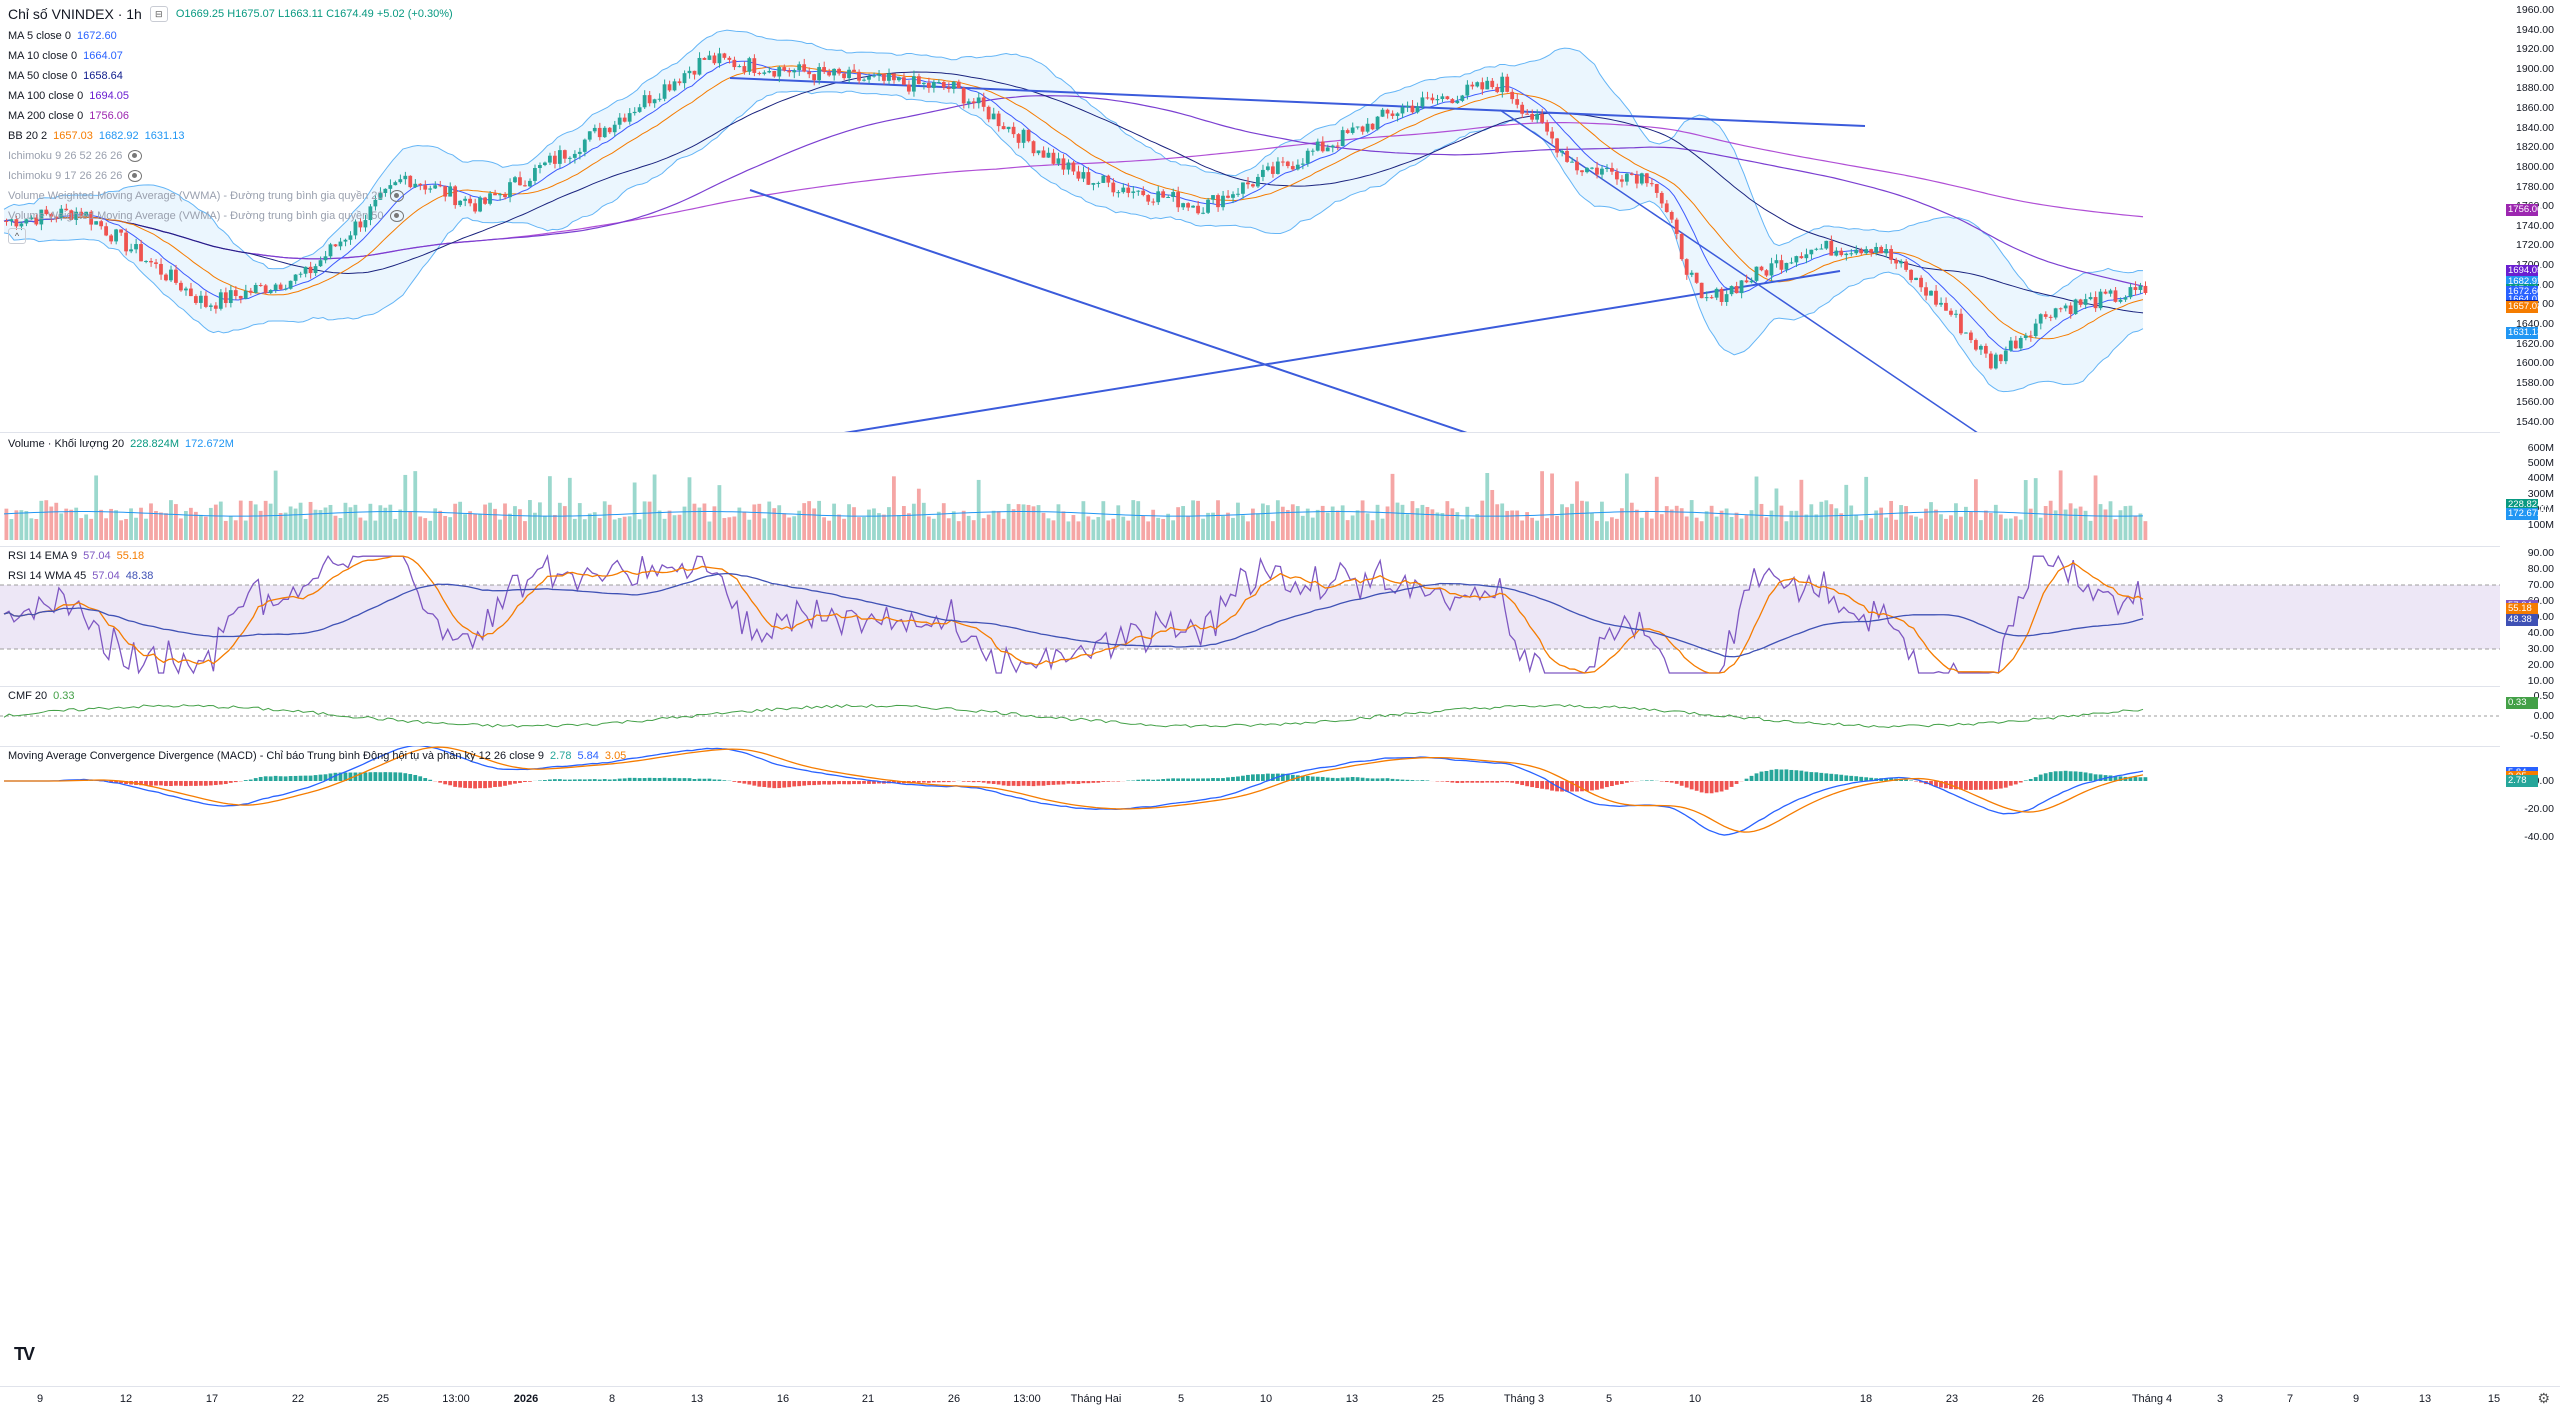 The height and width of the screenshot is (1412, 2560). I want to click on cmf-chart, so click(1250, 716).